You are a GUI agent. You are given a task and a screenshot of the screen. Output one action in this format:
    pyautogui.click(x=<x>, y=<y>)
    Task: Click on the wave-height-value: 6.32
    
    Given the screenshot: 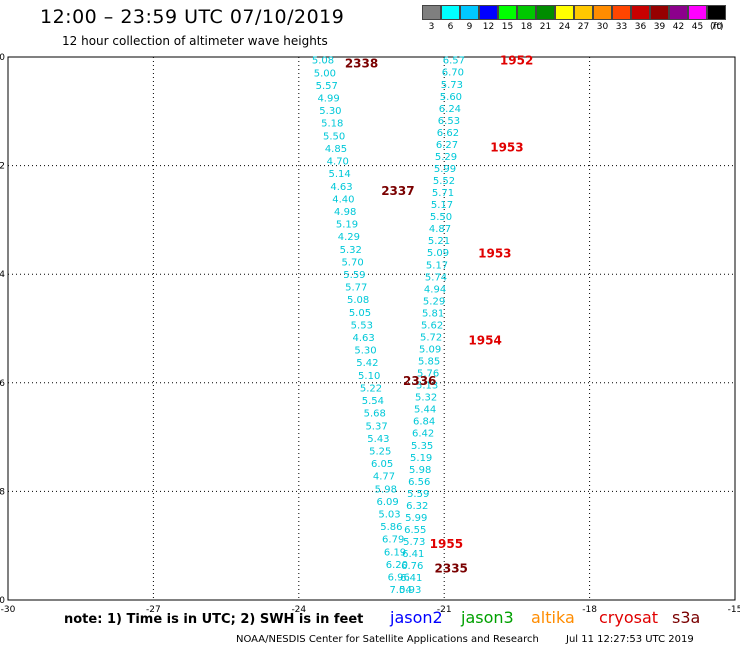 What is the action you would take?
    pyautogui.click(x=417, y=506)
    